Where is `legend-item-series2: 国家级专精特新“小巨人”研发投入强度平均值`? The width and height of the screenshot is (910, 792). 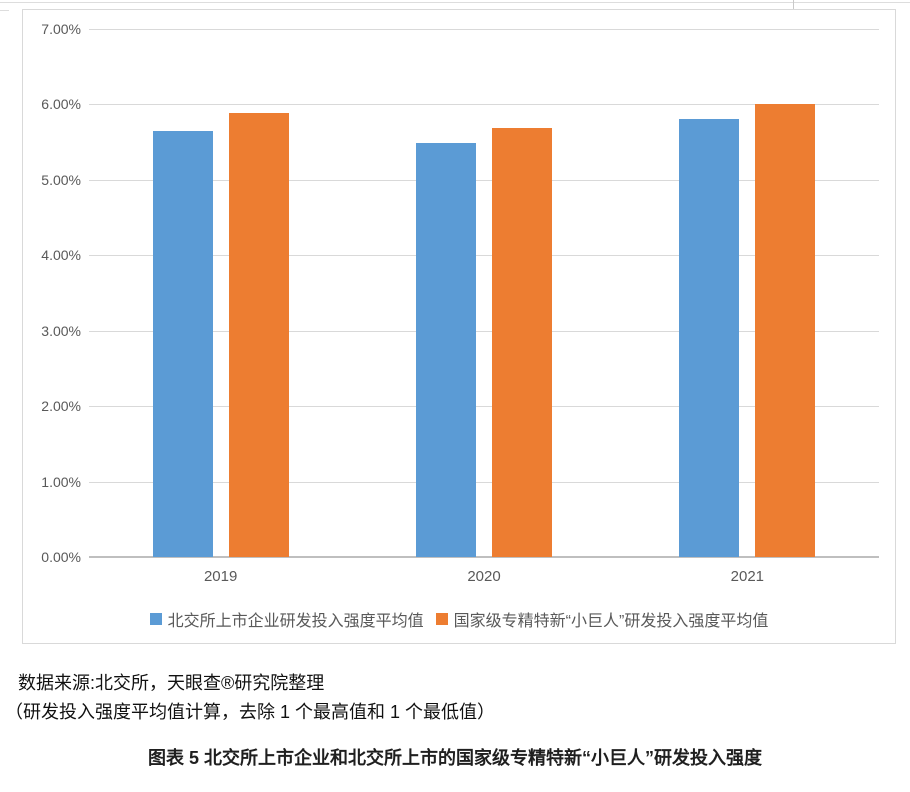 legend-item-series2: 国家级专精特新“小巨人”研发投入强度平均值 is located at coordinates (602, 619).